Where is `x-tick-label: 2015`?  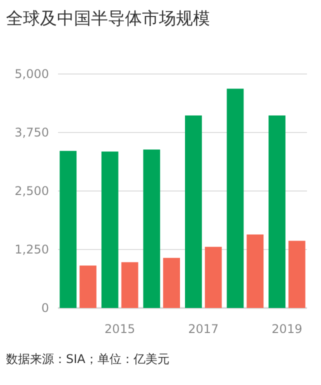 x-tick-label: 2015 is located at coordinates (120, 329).